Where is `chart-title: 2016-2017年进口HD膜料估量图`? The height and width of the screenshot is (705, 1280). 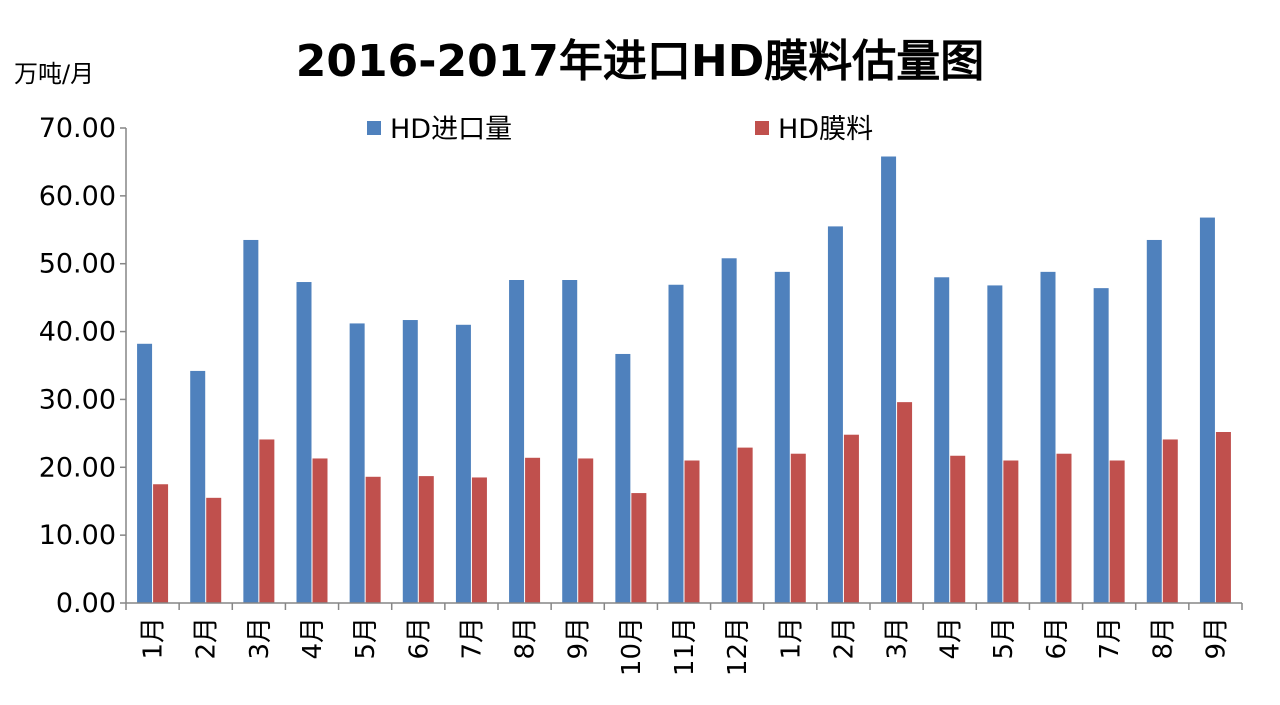 chart-title: 2016-2017年进口HD膜料估量图 is located at coordinates (640, 61).